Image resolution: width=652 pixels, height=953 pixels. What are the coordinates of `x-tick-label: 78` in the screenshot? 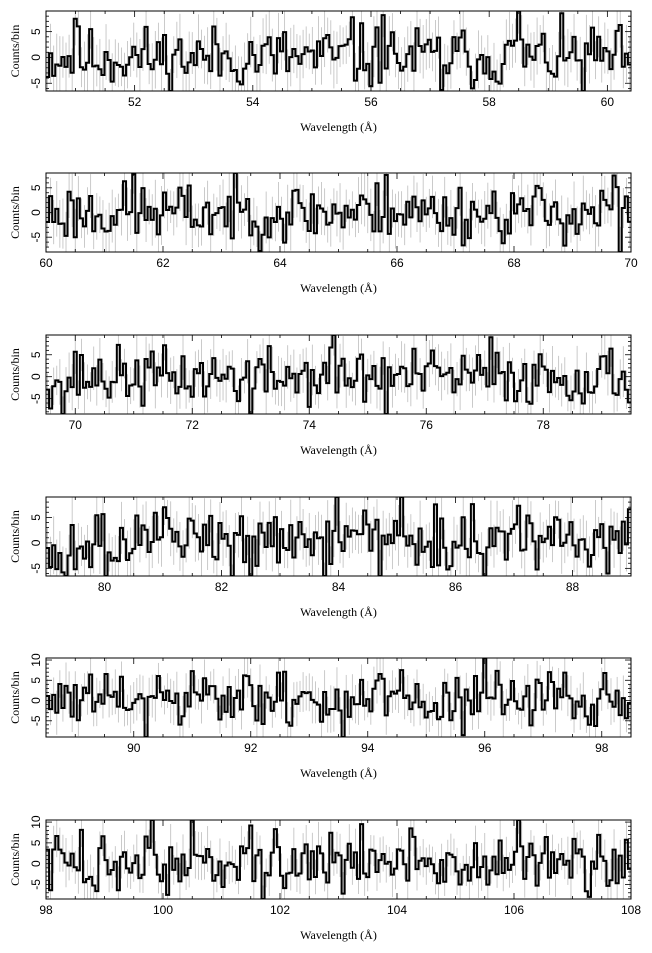 It's located at (544, 425).